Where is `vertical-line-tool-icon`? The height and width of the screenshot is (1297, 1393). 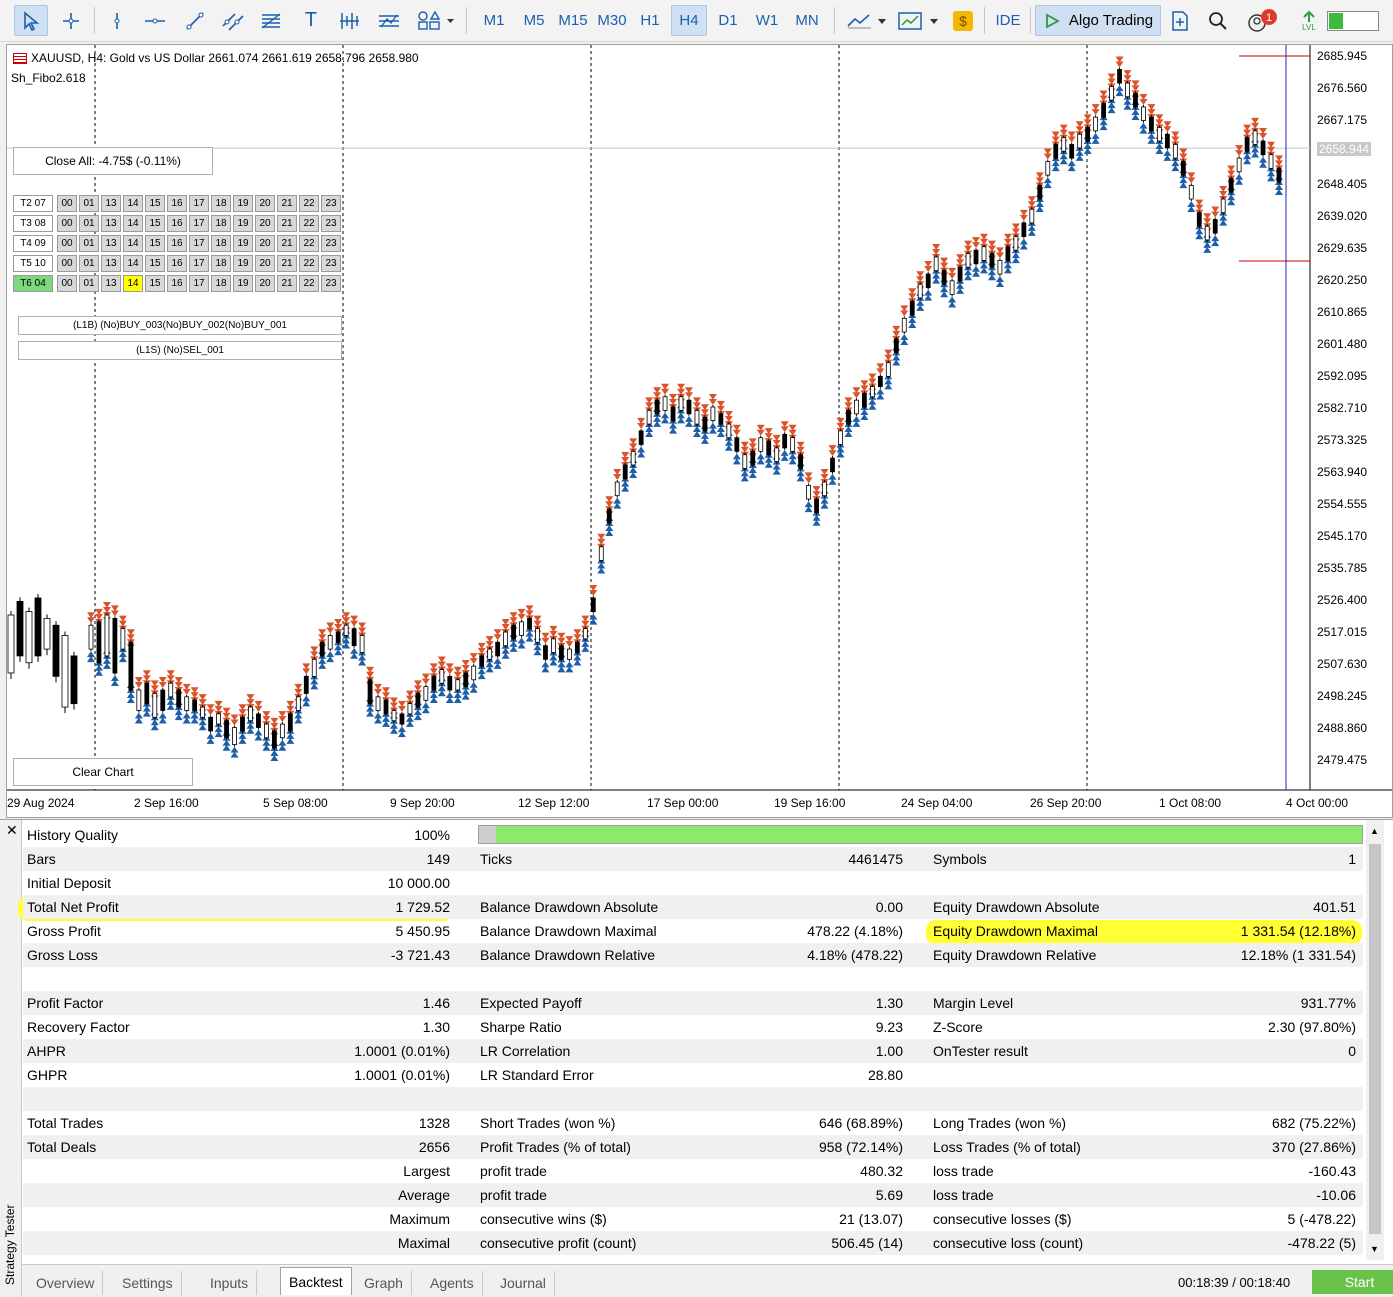 vertical-line-tool-icon is located at coordinates (117, 20).